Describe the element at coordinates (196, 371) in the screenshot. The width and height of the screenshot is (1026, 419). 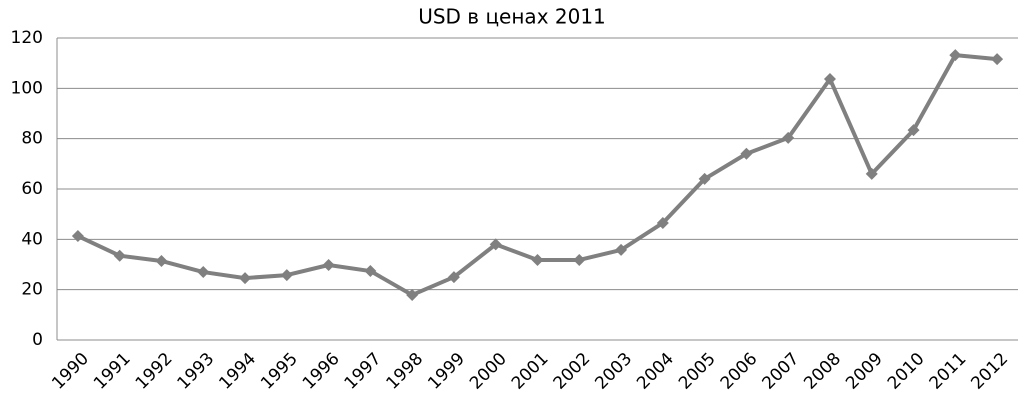
I see `x-tick-label: 1993` at that location.